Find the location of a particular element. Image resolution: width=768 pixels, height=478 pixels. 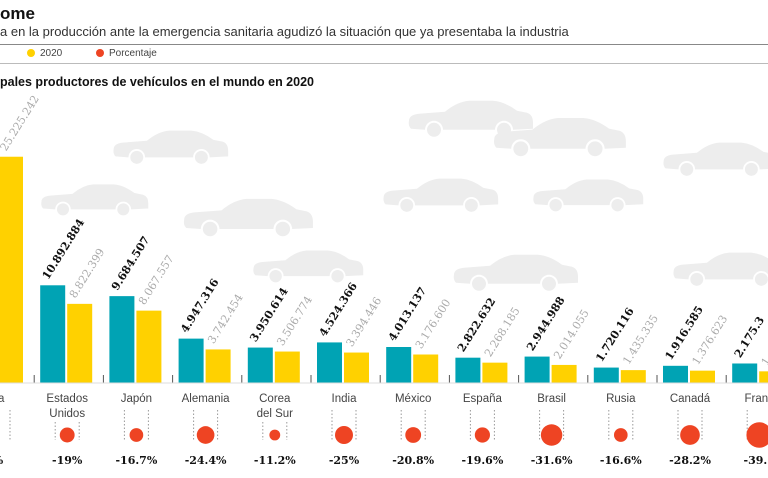

data-label-2020: 8.067.557 is located at coordinates (156, 280).